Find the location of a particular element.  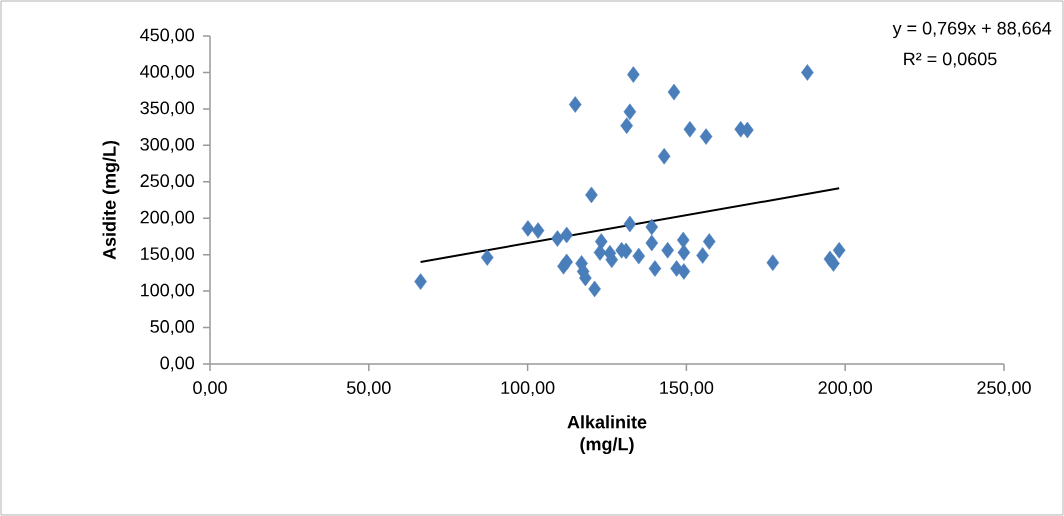

y-tick-label: 50,00 is located at coordinates (172, 327).